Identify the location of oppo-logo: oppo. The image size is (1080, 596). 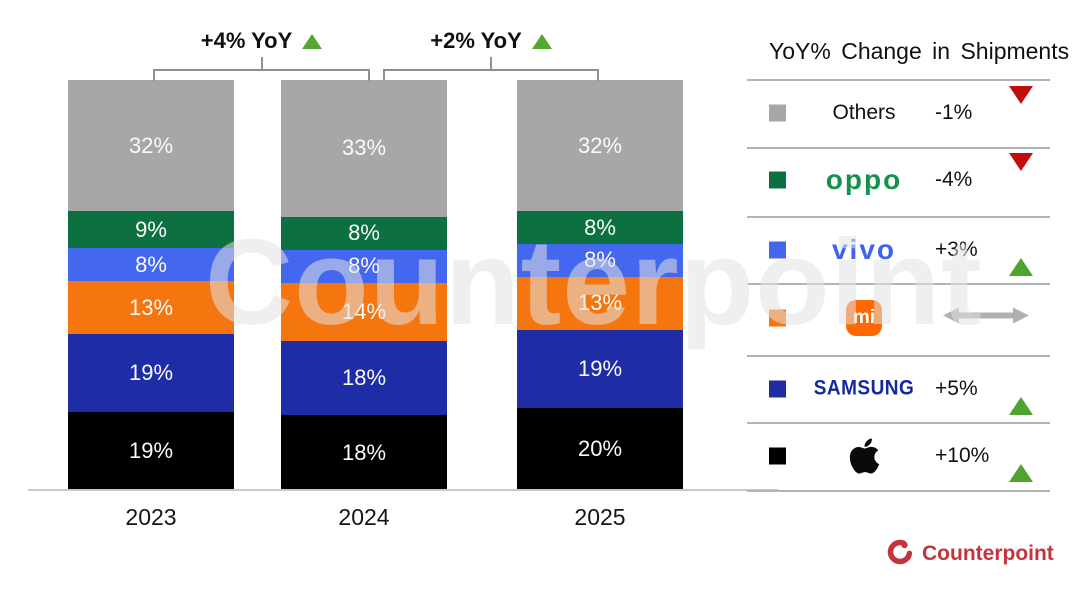
(864, 179).